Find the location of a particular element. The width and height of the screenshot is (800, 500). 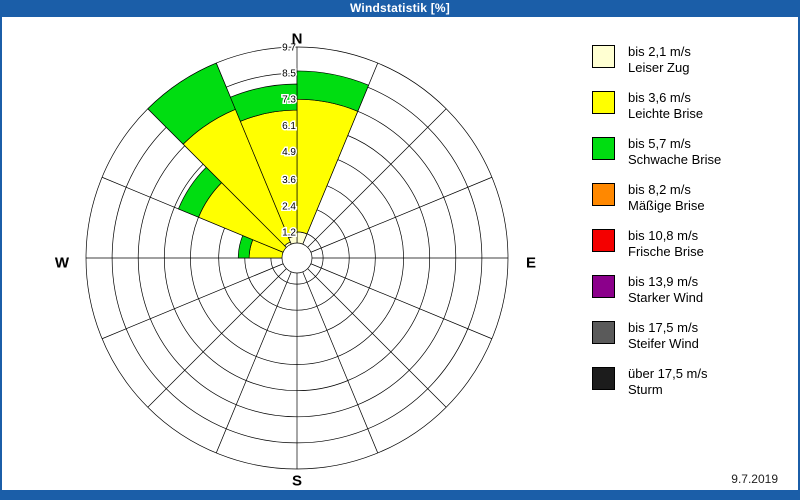

compass-label-south: S is located at coordinates (297, 481).